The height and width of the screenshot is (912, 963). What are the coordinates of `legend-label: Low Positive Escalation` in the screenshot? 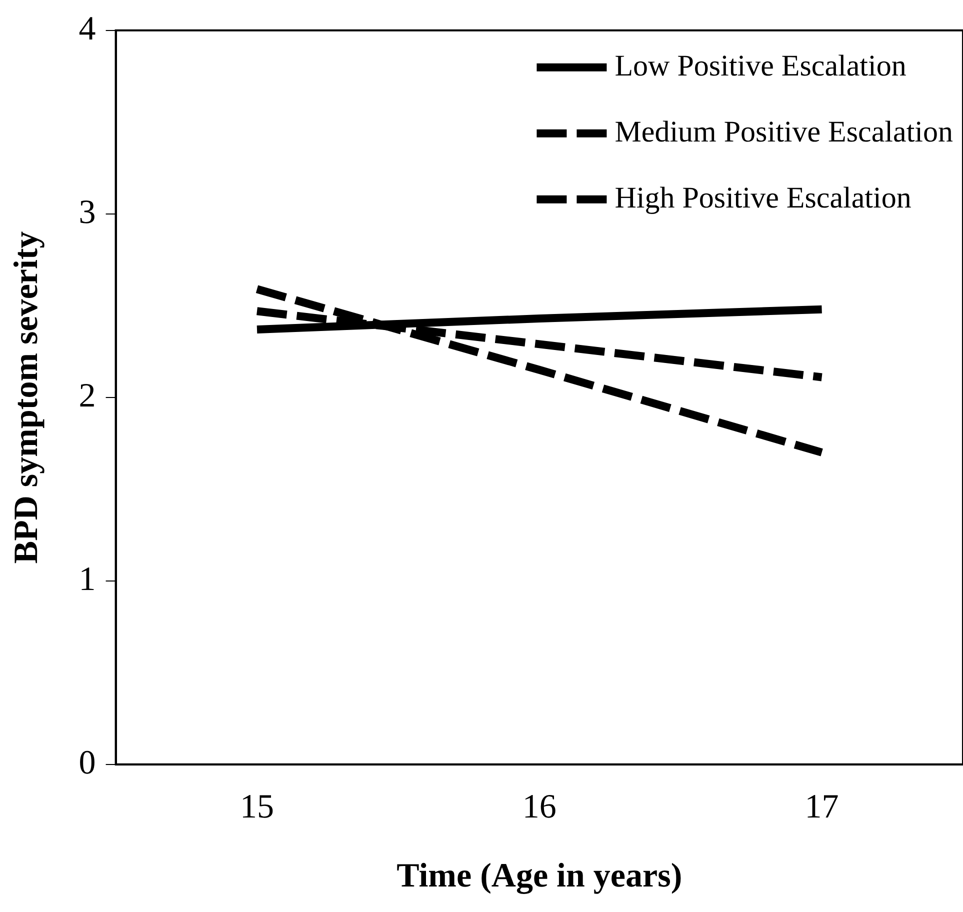 It's located at (760, 65).